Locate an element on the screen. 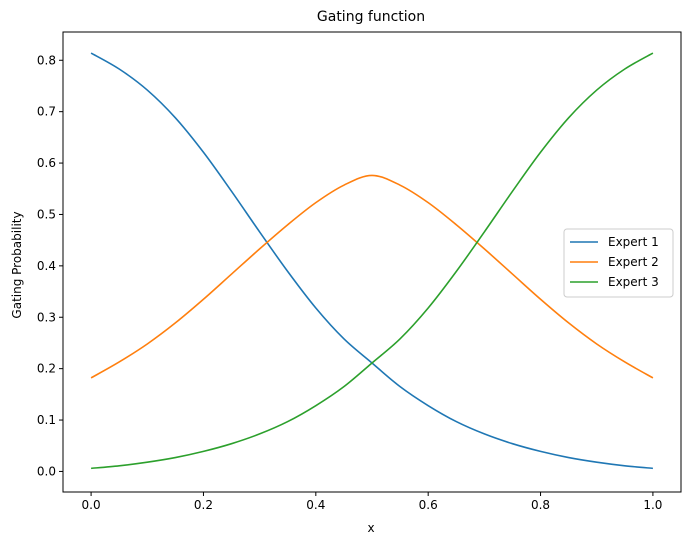 The image size is (691, 545). y-tick-label: 0.3 is located at coordinates (46, 317).